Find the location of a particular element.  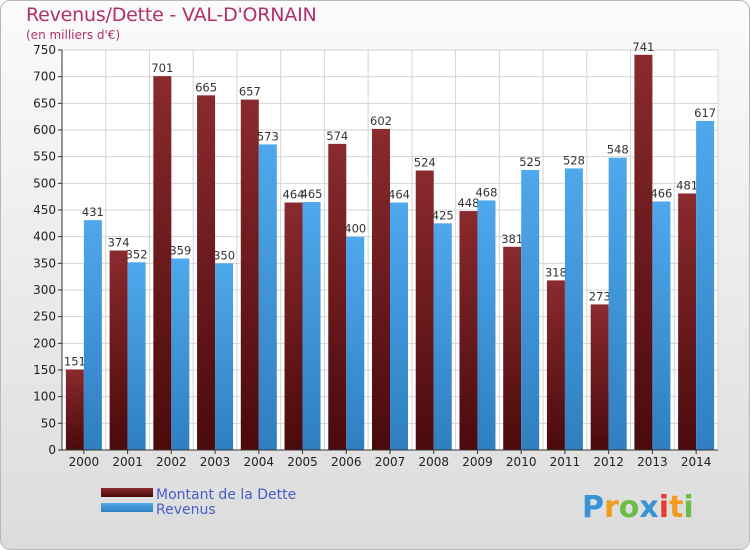

x-tick-label: 2007 is located at coordinates (390, 462).